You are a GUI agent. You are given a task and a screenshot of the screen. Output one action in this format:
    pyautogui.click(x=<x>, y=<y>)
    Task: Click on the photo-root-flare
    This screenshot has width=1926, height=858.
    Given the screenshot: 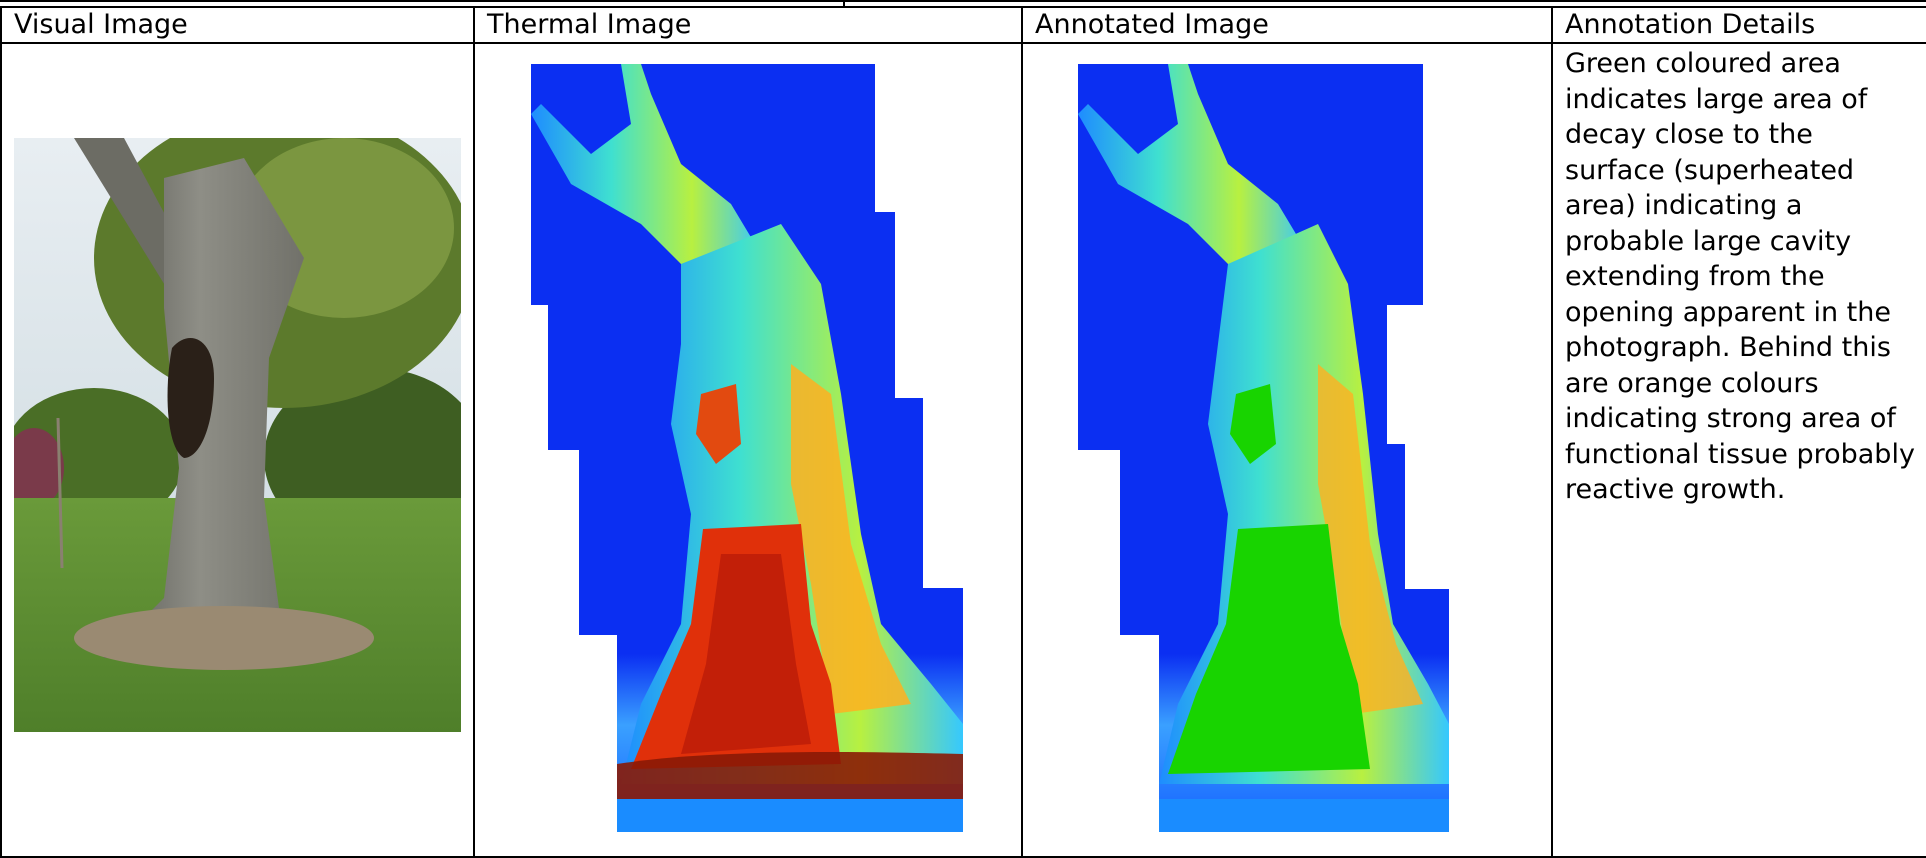 What is the action you would take?
    pyautogui.click(x=224, y=638)
    